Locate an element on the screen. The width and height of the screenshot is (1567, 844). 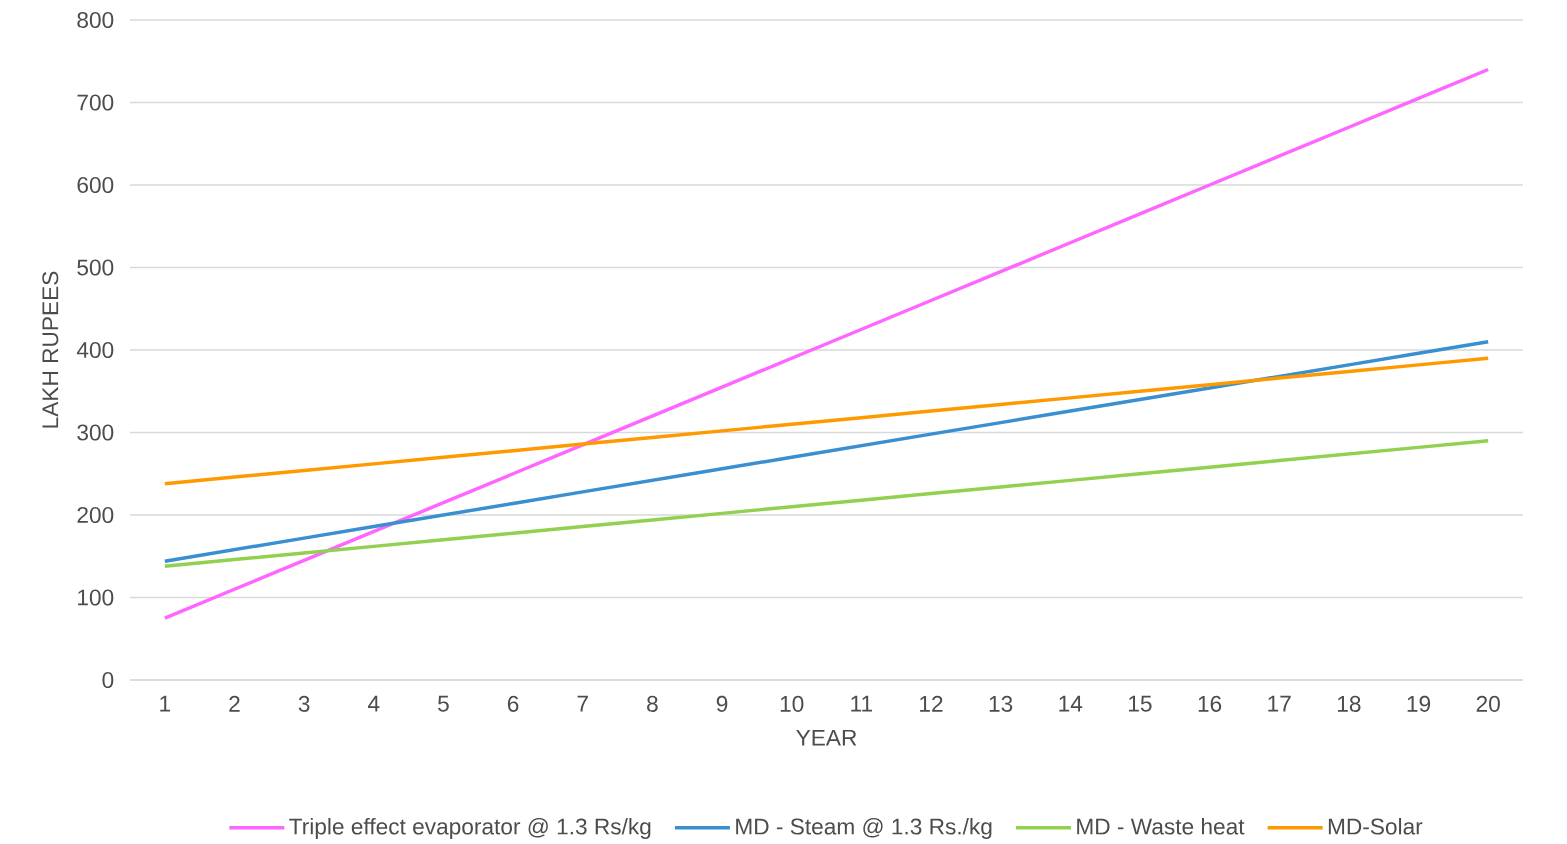
x-tick-label: 13 is located at coordinates (1001, 703).